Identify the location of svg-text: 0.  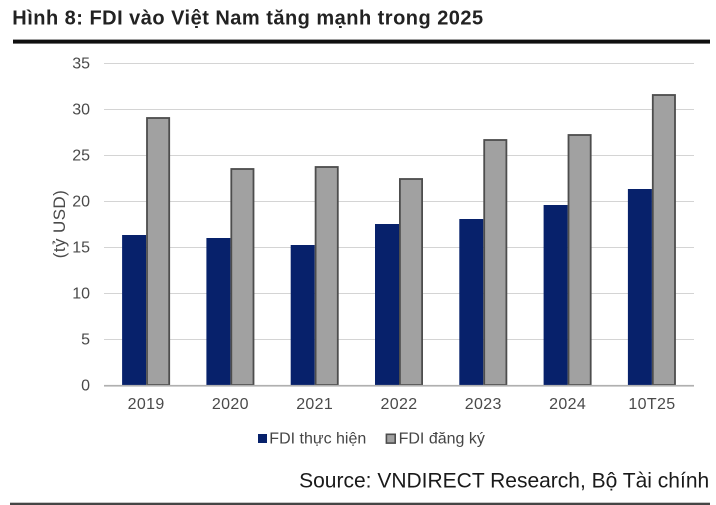
(85, 386).